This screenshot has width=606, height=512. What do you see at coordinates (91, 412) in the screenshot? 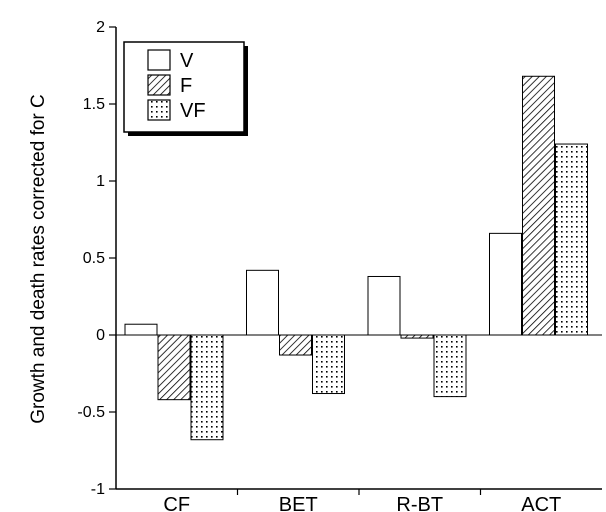
I see `y-tick-label-1: -0.5` at bounding box center [91, 412].